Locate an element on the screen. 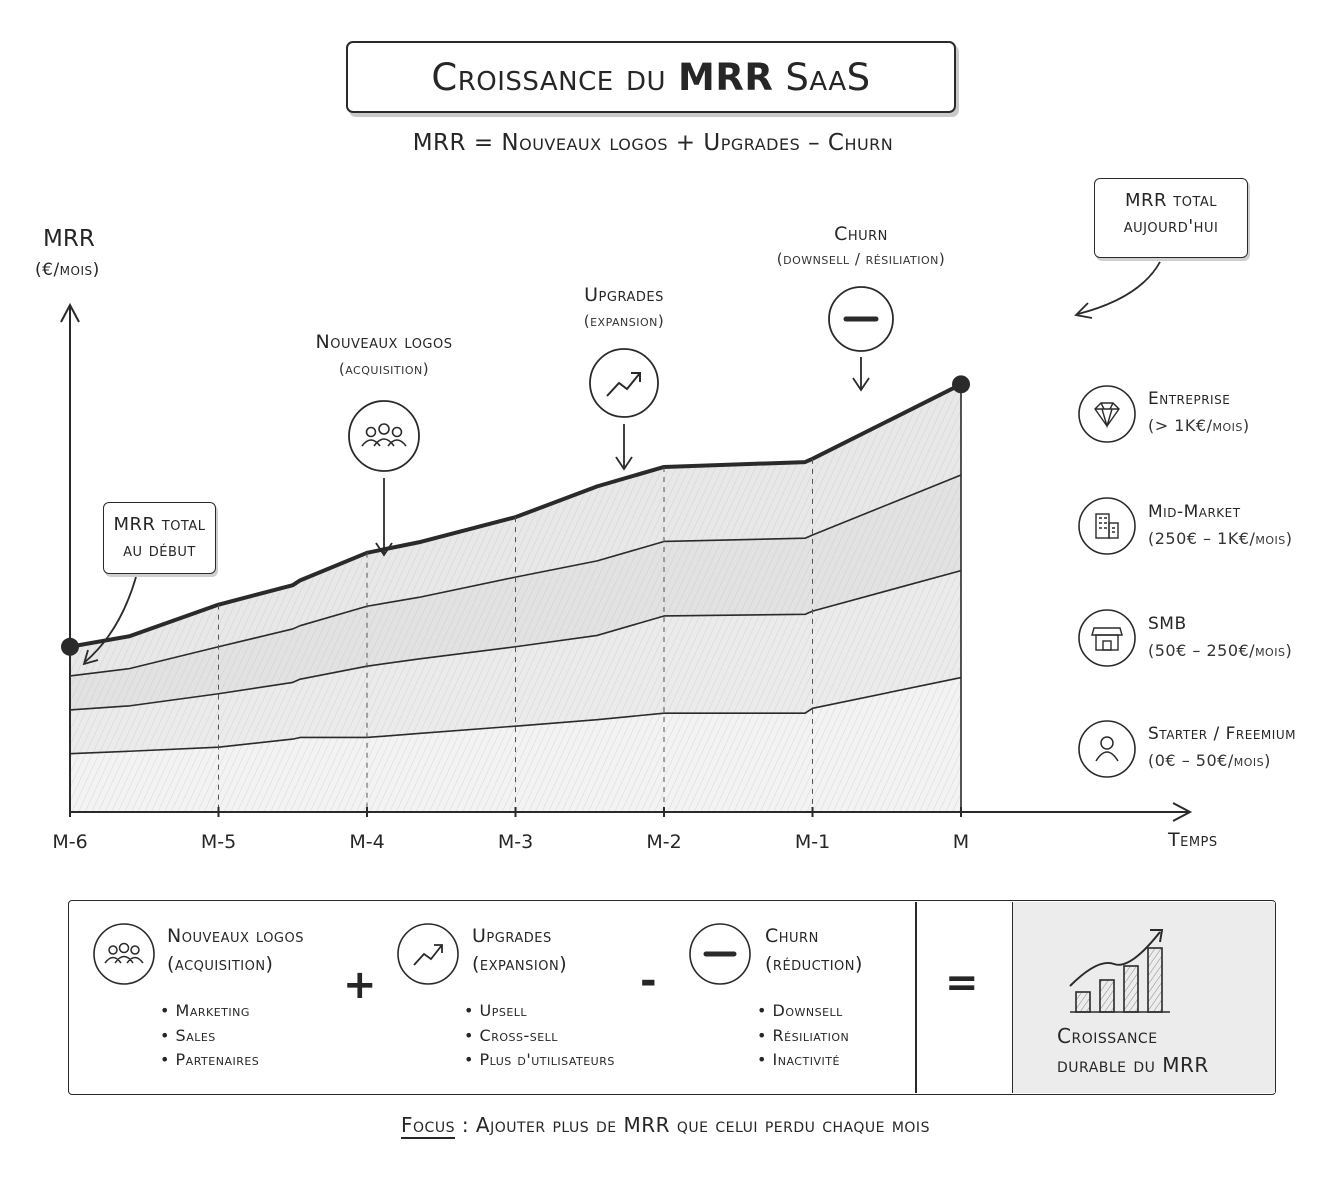 The image size is (1331, 1181). result-line2: durable du MRR is located at coordinates (1133, 1065).